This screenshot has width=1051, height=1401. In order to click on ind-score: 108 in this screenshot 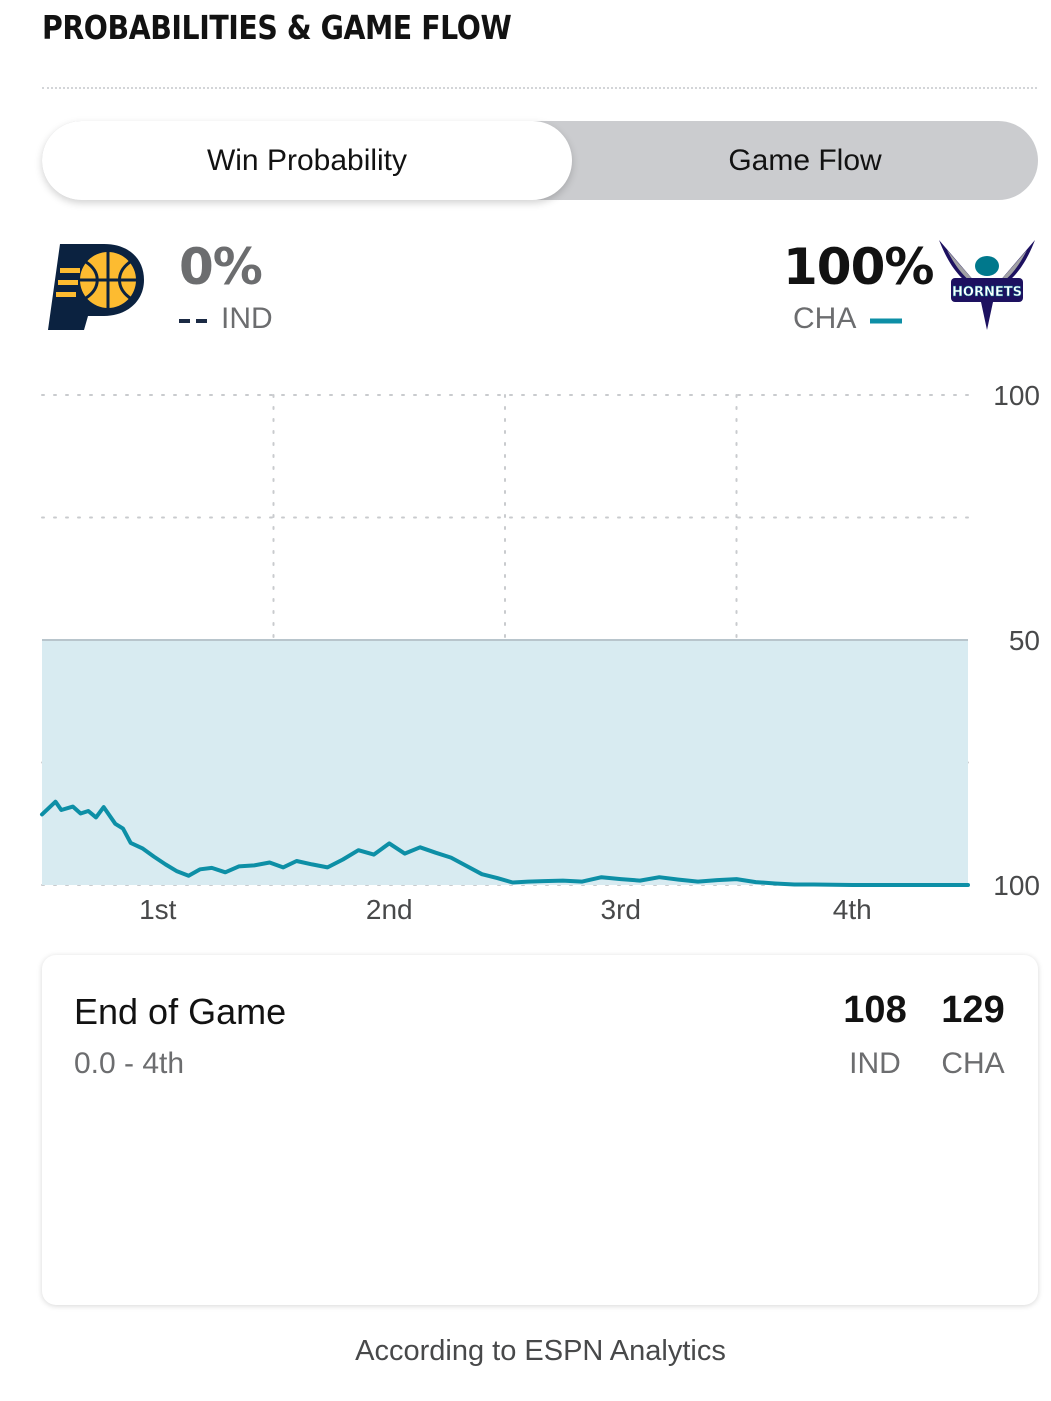, I will do `click(875, 1010)`.